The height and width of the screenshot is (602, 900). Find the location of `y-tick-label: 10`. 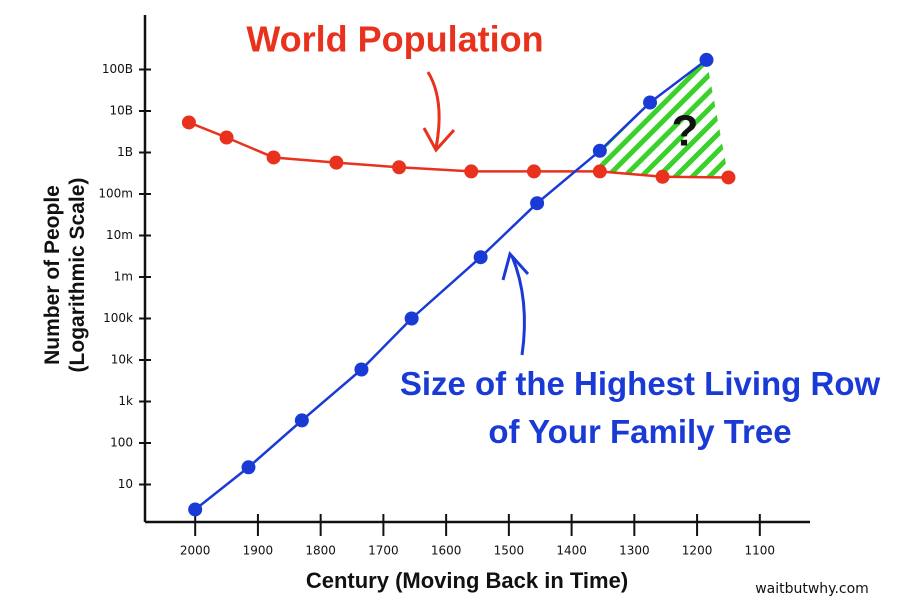

y-tick-label: 10 is located at coordinates (125, 484).